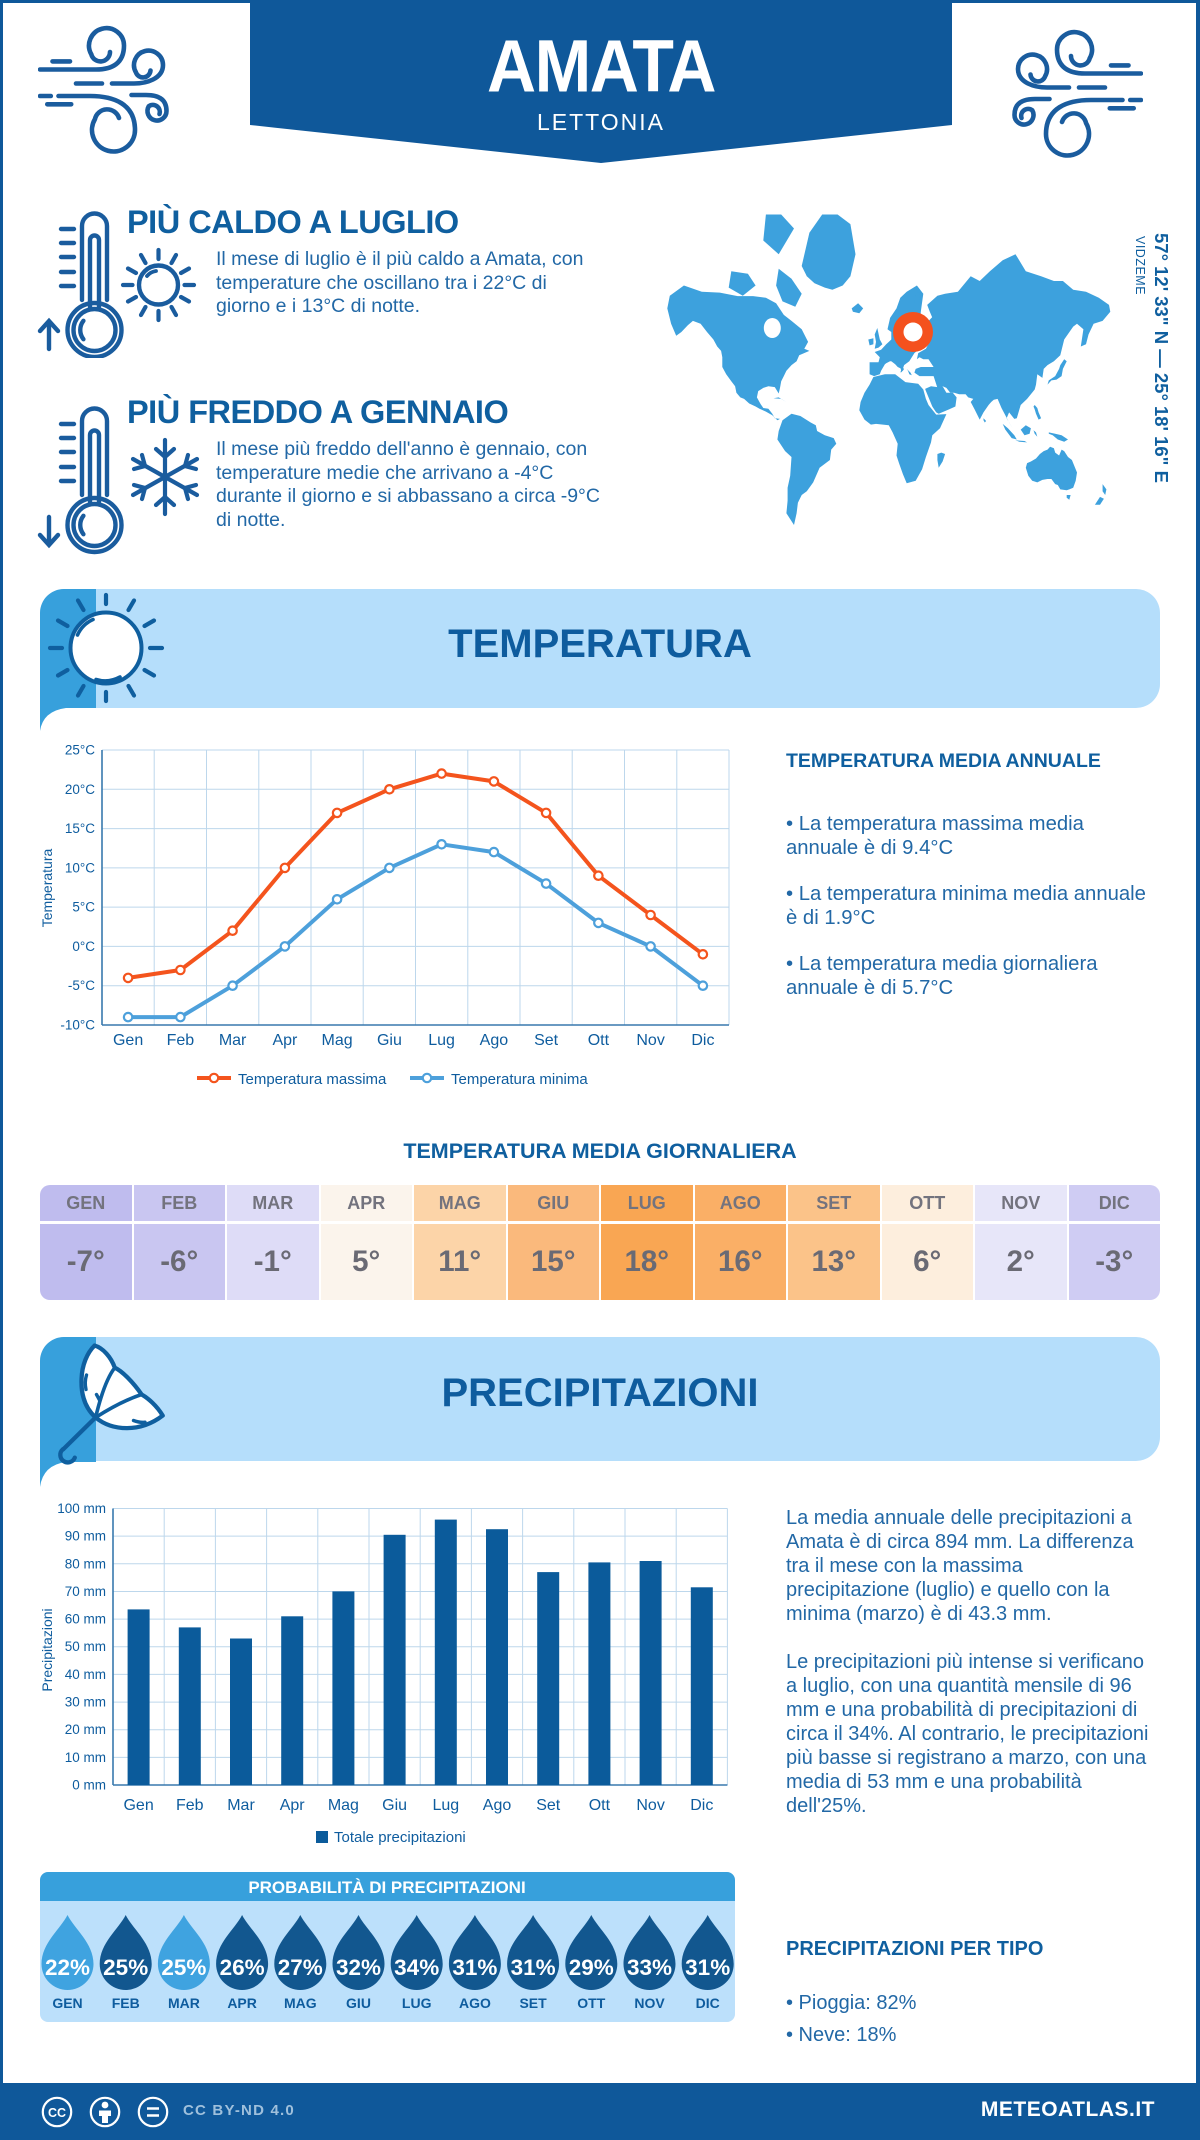  What do you see at coordinates (83, 946) in the screenshot?
I see `svg-text: 0°C` at bounding box center [83, 946].